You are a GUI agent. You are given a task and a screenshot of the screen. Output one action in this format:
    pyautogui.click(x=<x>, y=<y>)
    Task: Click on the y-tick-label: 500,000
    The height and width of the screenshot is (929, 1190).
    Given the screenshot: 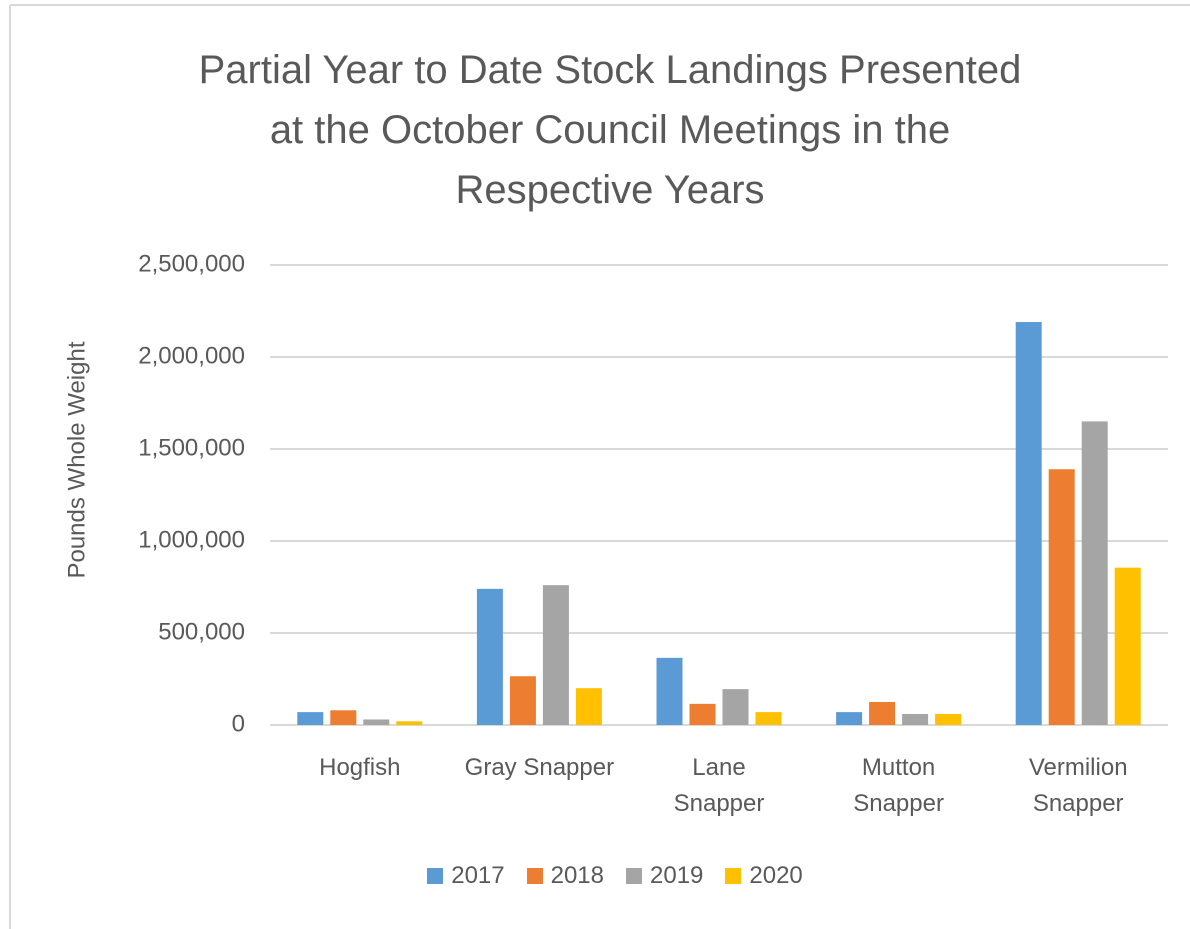 What is the action you would take?
    pyautogui.click(x=201, y=631)
    